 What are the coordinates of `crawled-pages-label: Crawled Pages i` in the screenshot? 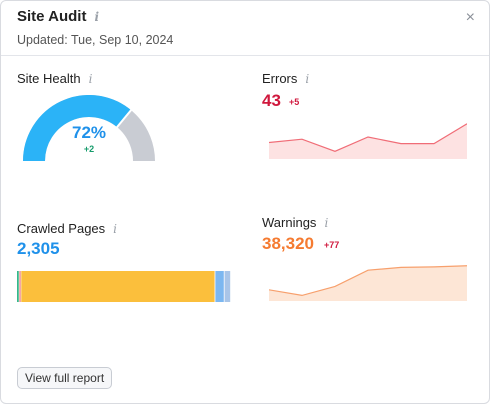 It's located at (67, 228).